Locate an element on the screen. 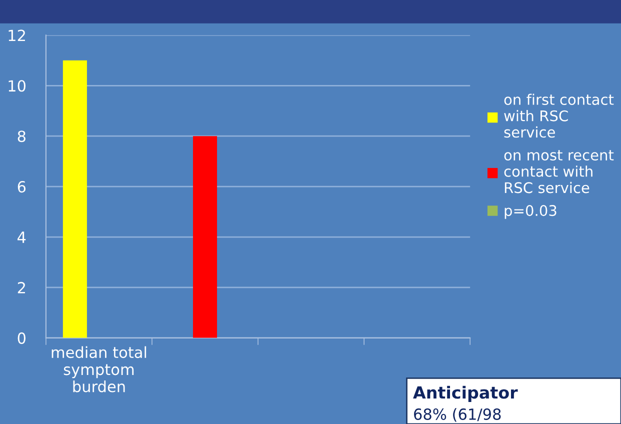 This screenshot has width=621, height=424. text: Anticipator is located at coordinates (465, 394).